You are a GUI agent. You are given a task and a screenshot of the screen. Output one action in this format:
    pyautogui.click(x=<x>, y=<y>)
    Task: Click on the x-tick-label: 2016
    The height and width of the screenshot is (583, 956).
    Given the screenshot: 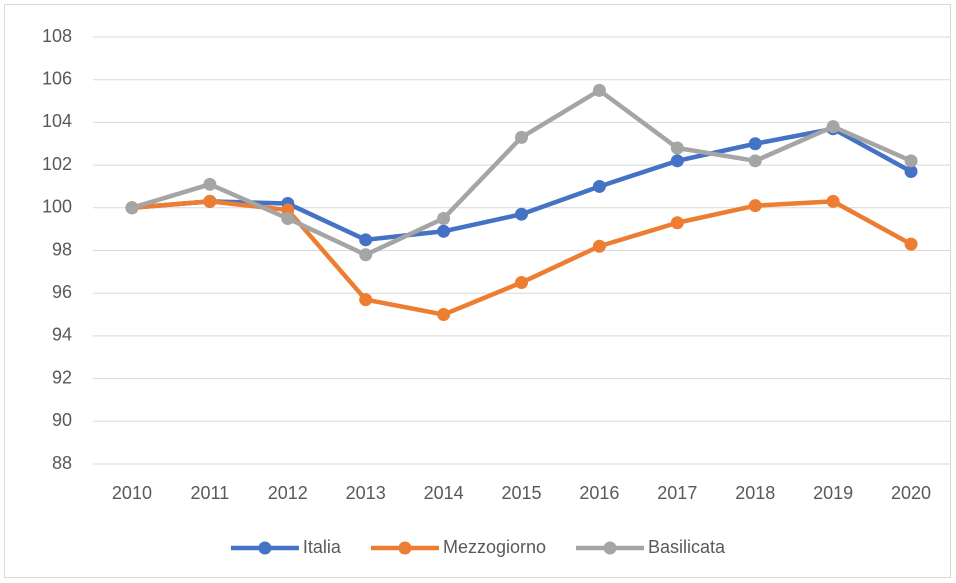 What is the action you would take?
    pyautogui.click(x=599, y=493)
    